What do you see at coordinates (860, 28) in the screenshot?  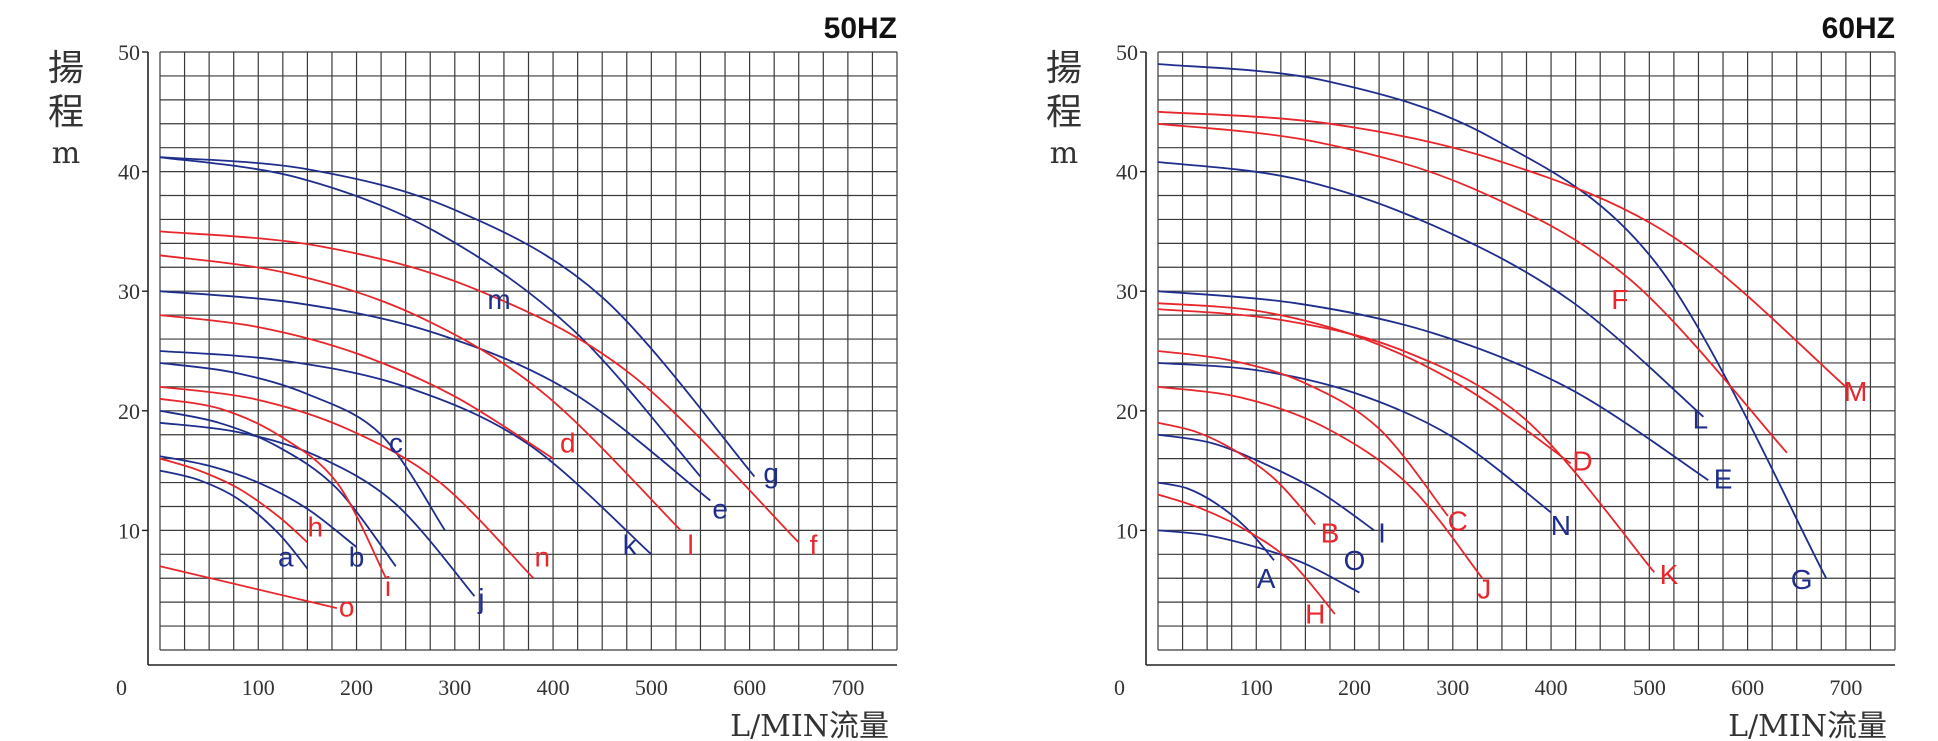 I see `frequency-title: 50HZ` at bounding box center [860, 28].